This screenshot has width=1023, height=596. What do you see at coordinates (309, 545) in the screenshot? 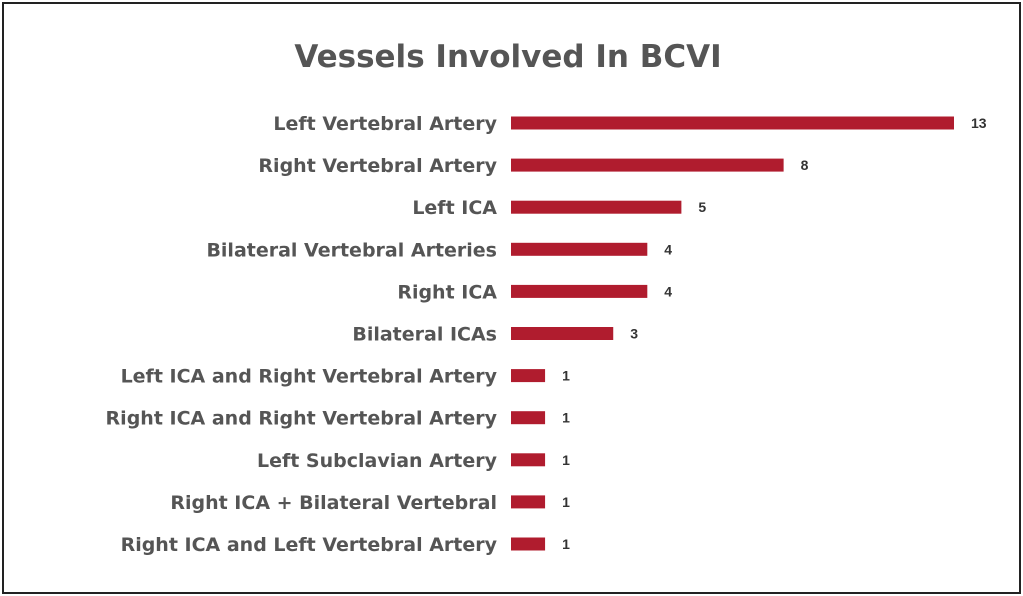
I see `category-label: Right ICA and Left Vertebral Artery` at bounding box center [309, 545].